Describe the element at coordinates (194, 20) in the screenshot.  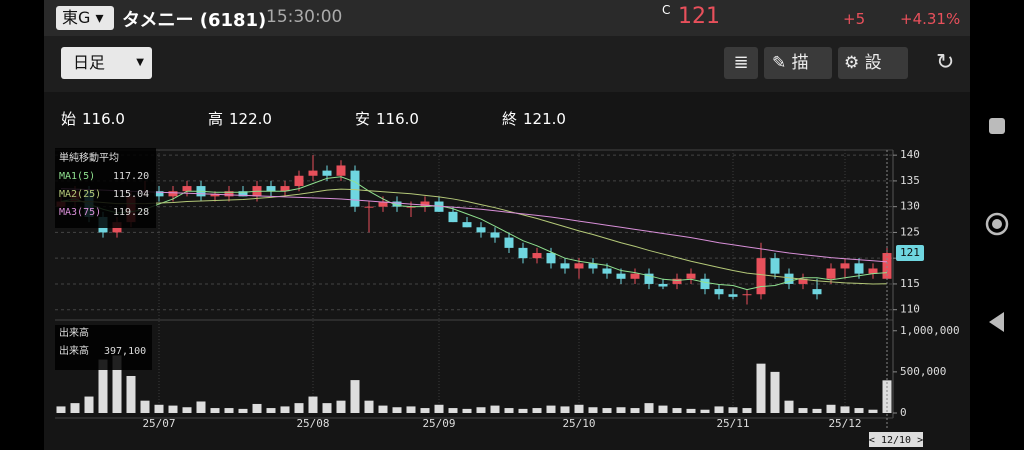
I see `stock-name: タメニー (6181)` at that location.